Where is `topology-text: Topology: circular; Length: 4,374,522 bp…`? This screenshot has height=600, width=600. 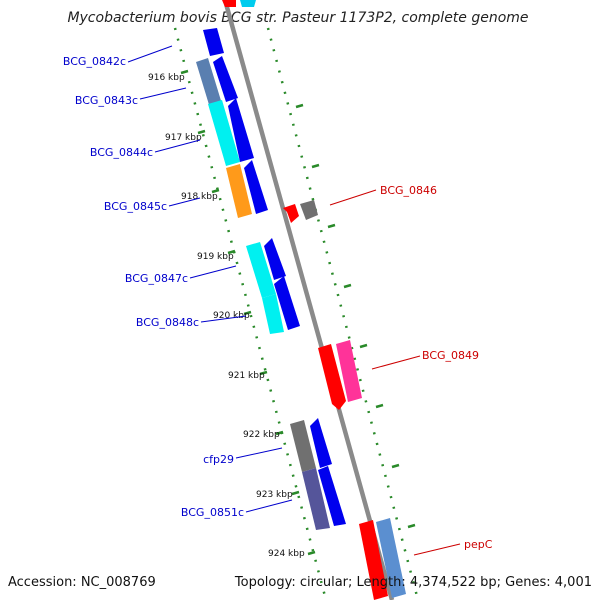 topology-text: Topology: circular; Length: 4,374,522 bp… is located at coordinates (413, 582).